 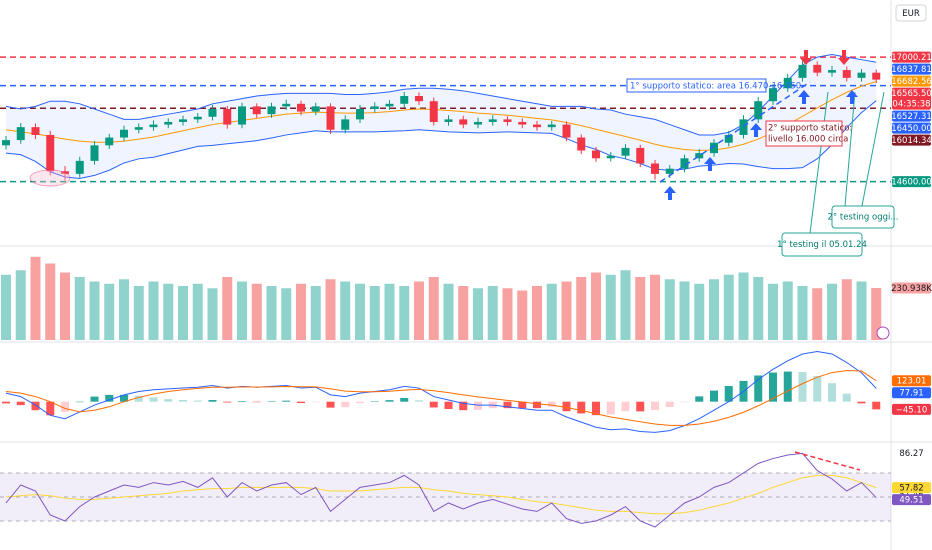 I want to click on currency-box, so click(x=911, y=13).